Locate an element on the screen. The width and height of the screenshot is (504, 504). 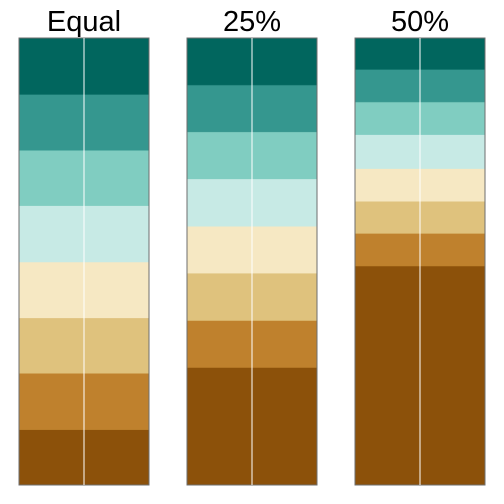
panel-title-25-percent: 25% is located at coordinates (252, 22).